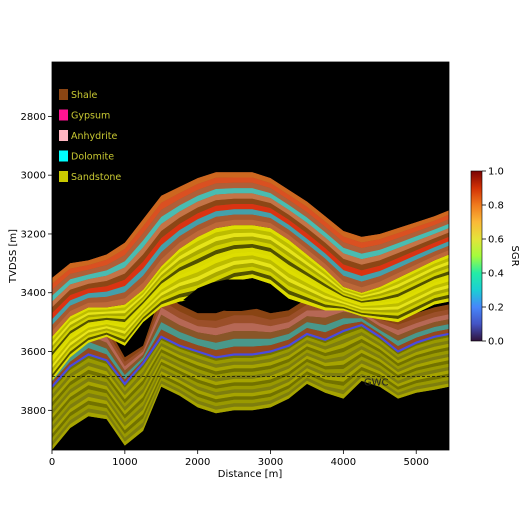 The height and width of the screenshot is (523, 523). I want to click on legend-label: Anhydrite, so click(94, 136).